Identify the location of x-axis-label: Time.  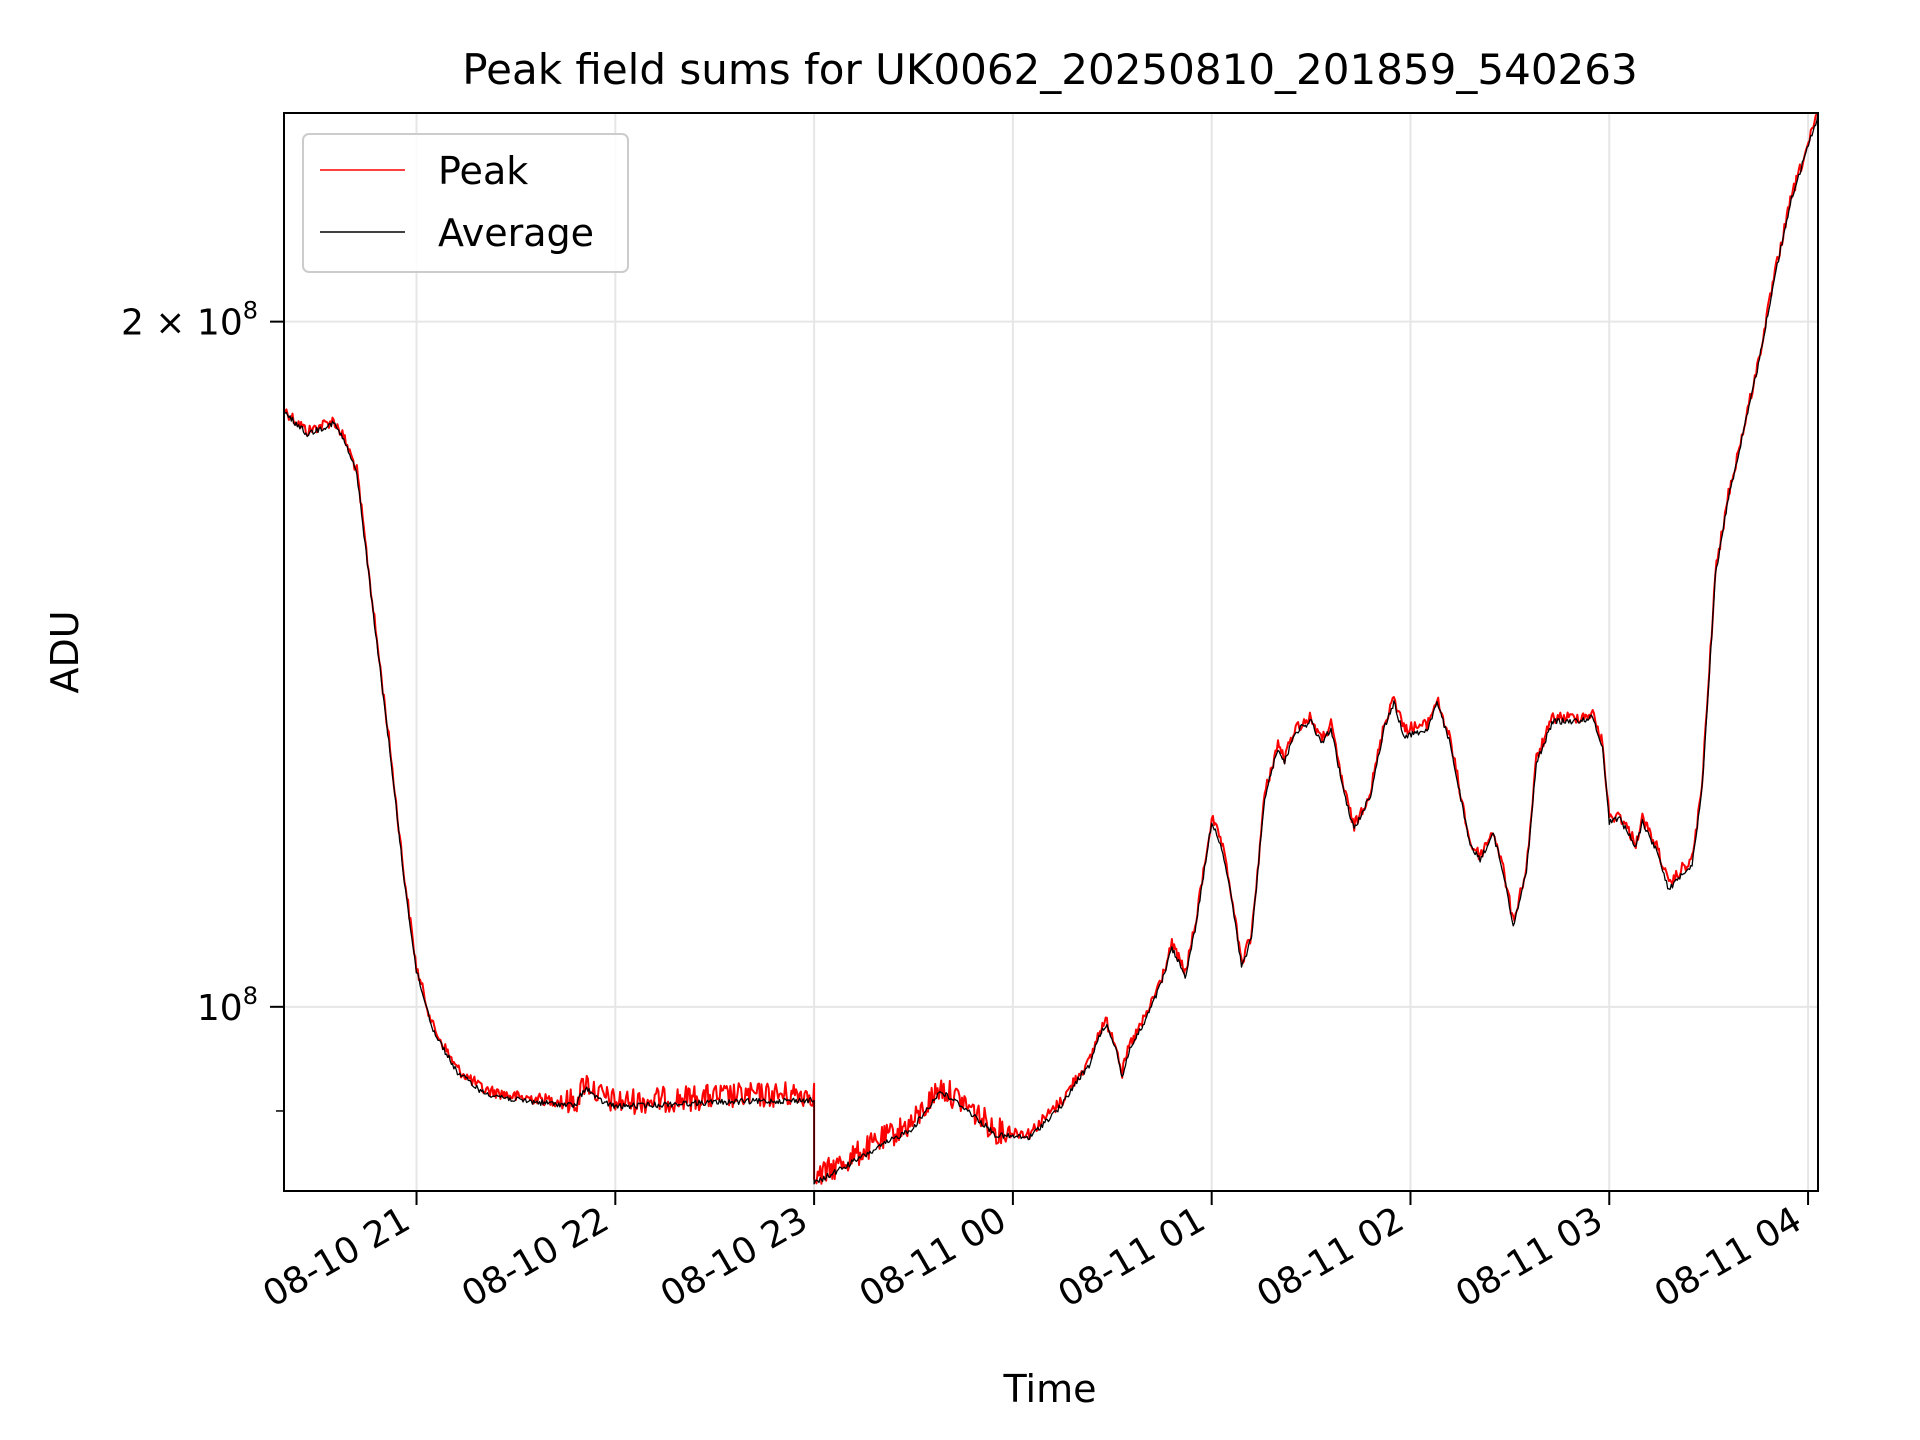
(1050, 1389).